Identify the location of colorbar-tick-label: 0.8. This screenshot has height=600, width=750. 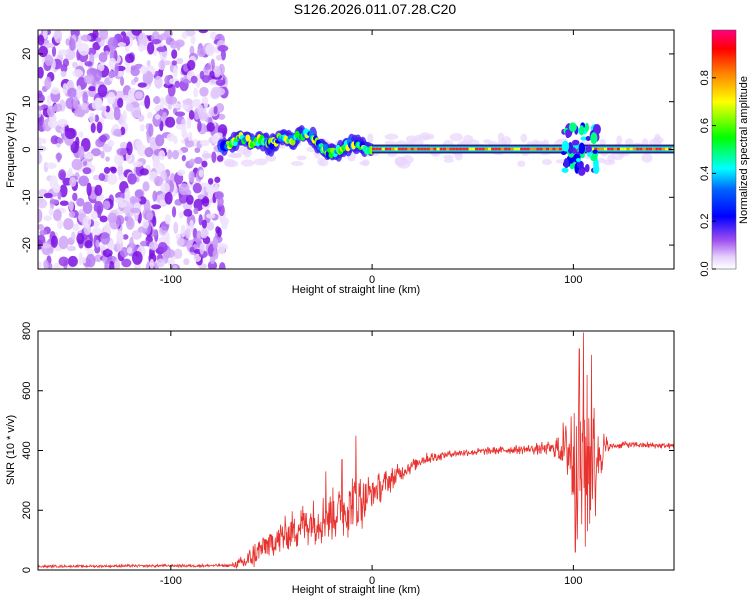
(705, 77).